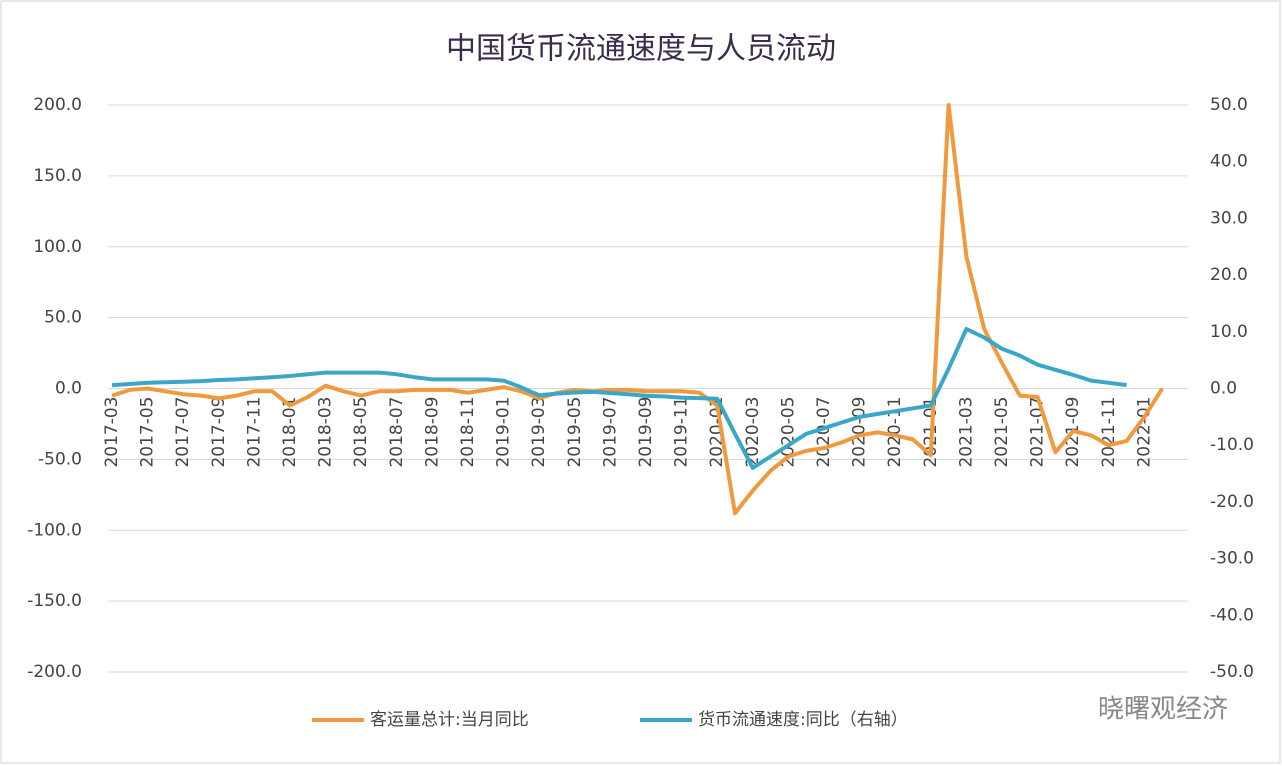 Image resolution: width=1282 pixels, height=766 pixels. I want to click on x-tick-label: 2021-05, so click(1002, 432).